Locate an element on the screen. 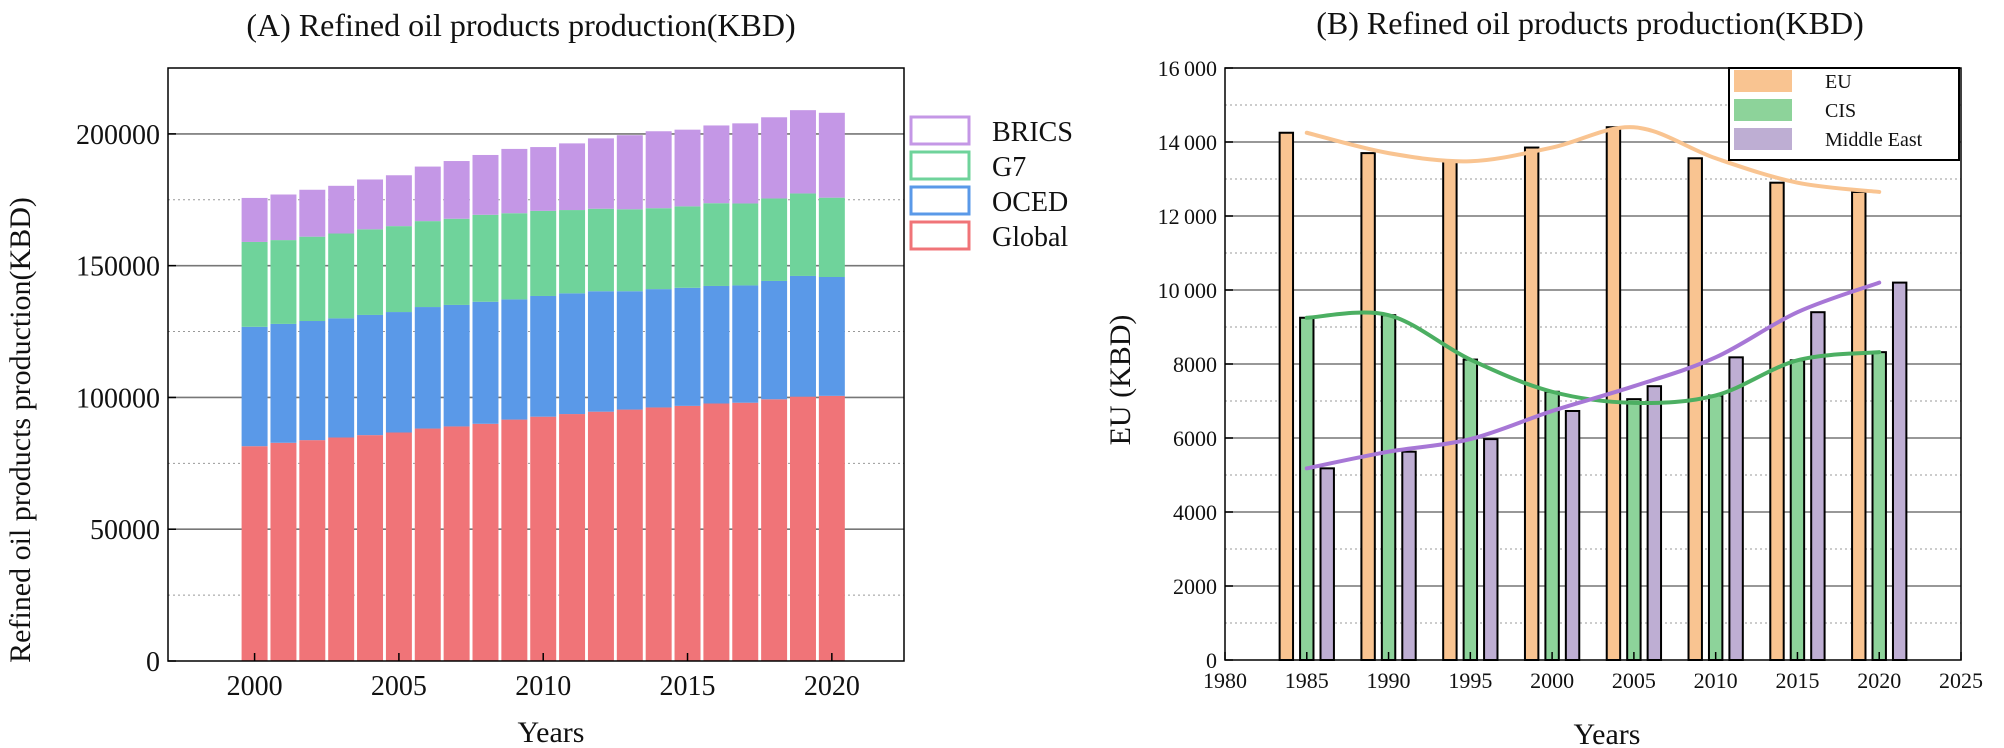 Image resolution: width=2004 pixels, height=748 pixels. chart-a-title: (A) Refined oil products production(KBD) is located at coordinates (520, 25).